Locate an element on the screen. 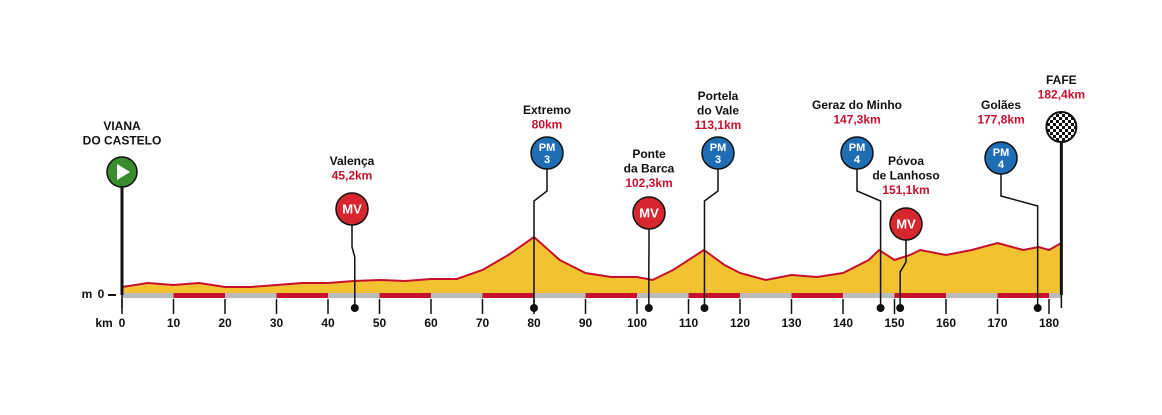  y-tick-label: 0 is located at coordinates (101, 294).